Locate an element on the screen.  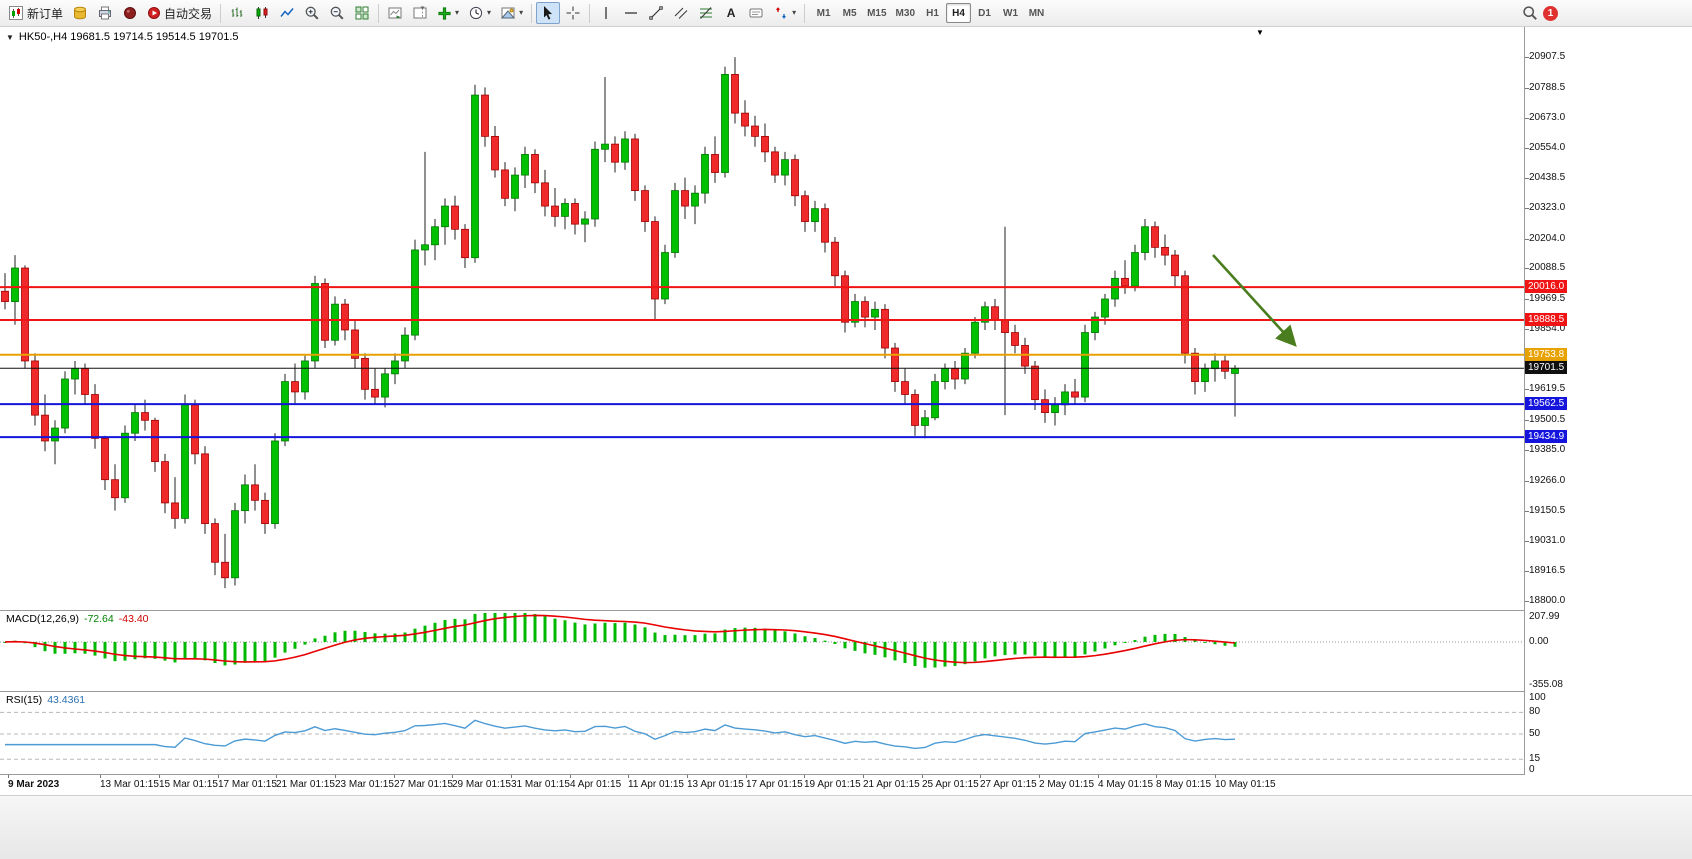
arrows-icon is located at coordinates (781, 13).